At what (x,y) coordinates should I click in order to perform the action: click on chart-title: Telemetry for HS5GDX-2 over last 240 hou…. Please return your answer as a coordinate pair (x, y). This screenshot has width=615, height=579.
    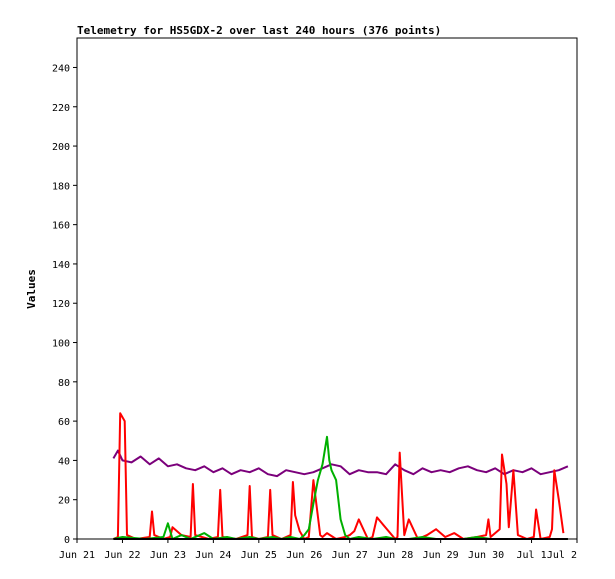
    Looking at the image, I should click on (259, 30).